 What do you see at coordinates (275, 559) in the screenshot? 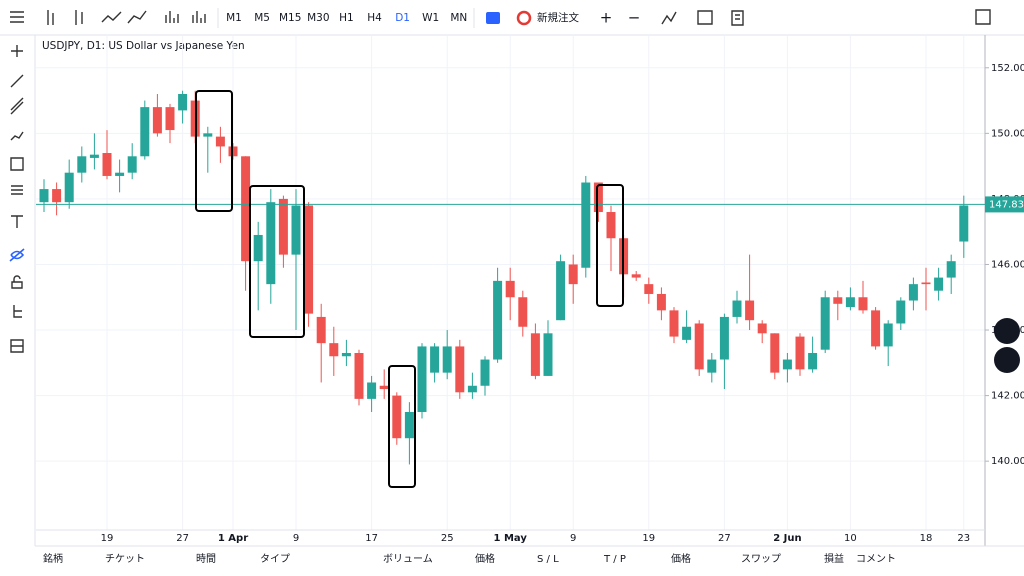
I see `table-header: タイプ` at bounding box center [275, 559].